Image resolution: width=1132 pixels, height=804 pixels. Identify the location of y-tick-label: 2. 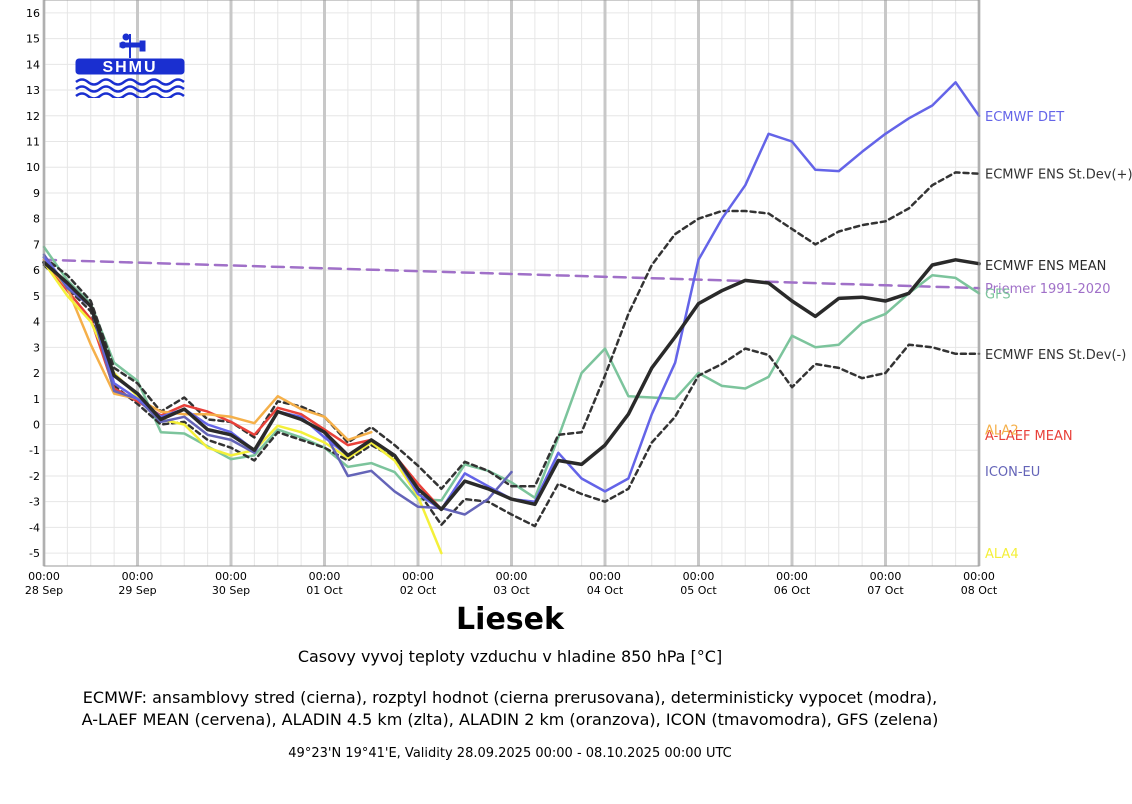
(36, 373).